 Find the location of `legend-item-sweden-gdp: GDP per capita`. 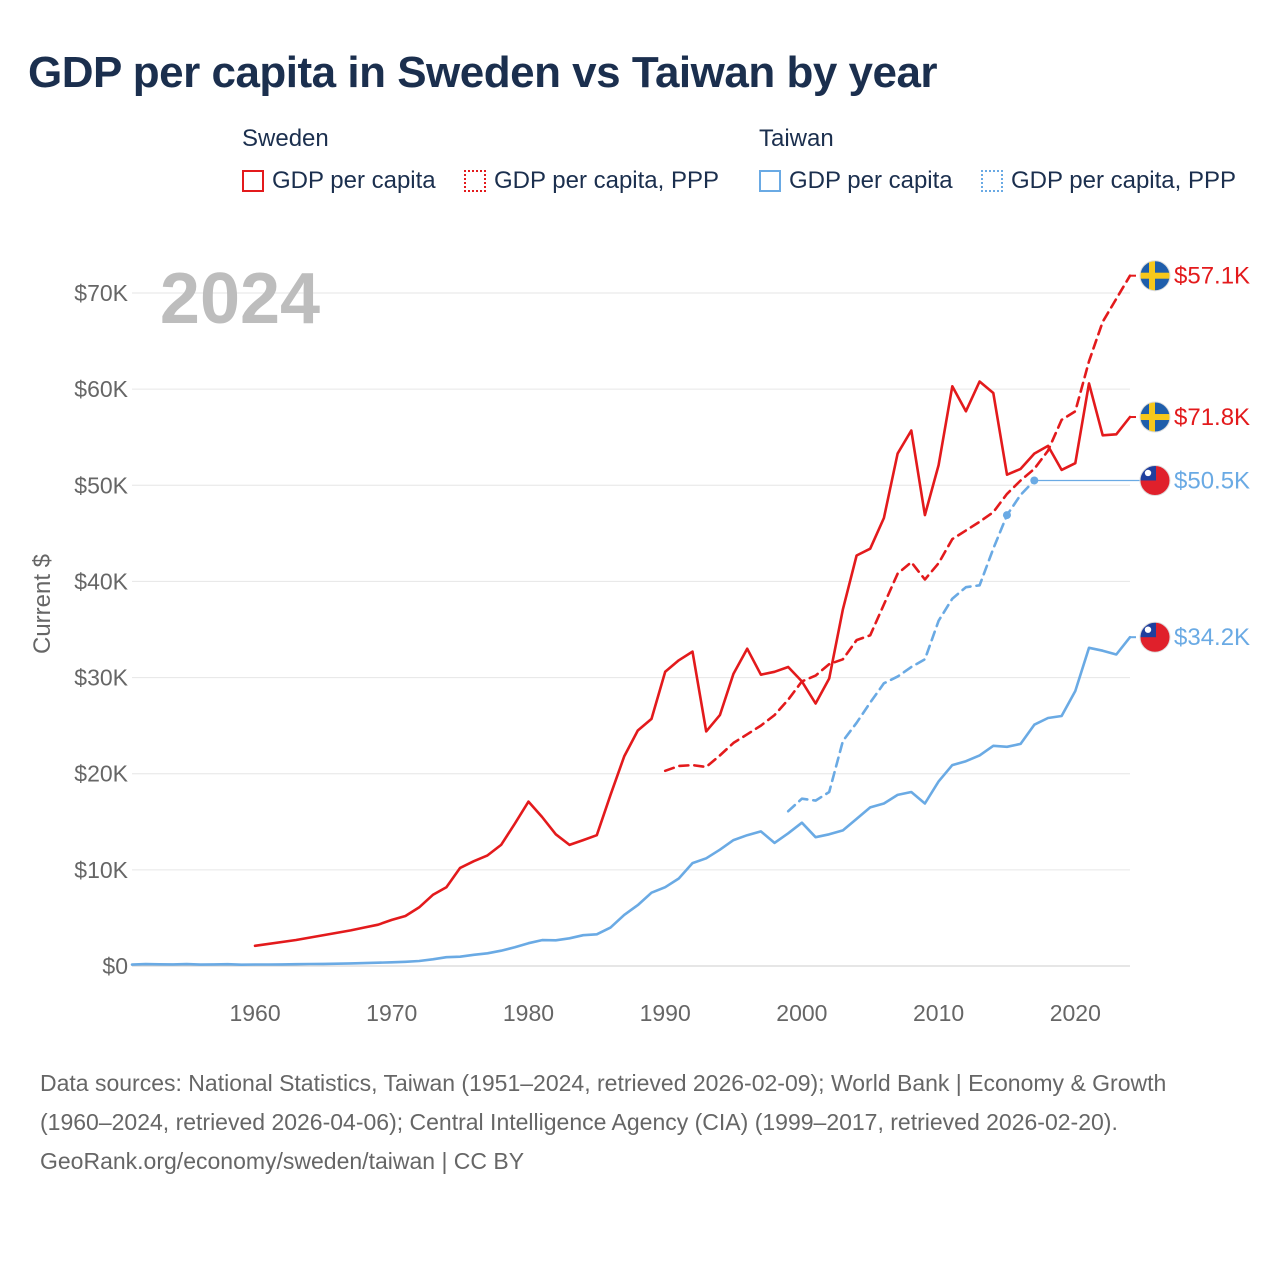

legend-item-sweden-gdp: GDP per capita is located at coordinates (339, 181).